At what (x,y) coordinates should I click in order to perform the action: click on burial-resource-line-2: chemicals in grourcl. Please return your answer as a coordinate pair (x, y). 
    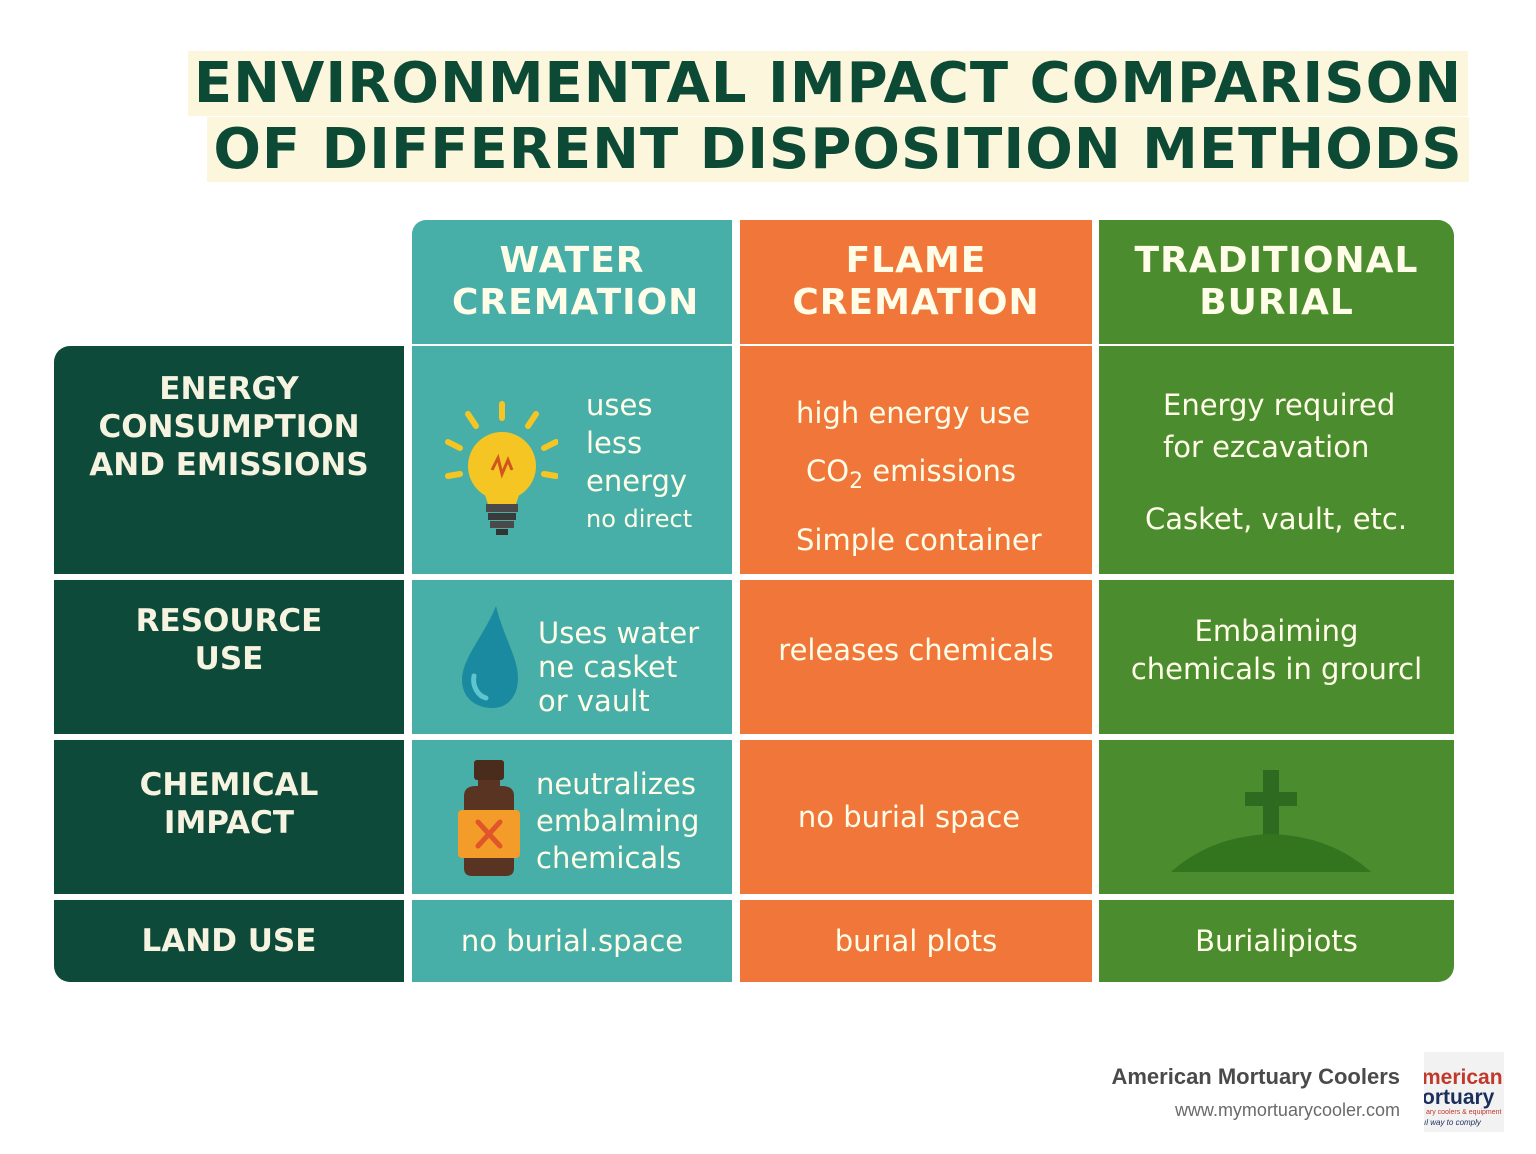
    Looking at the image, I should click on (1276, 669).